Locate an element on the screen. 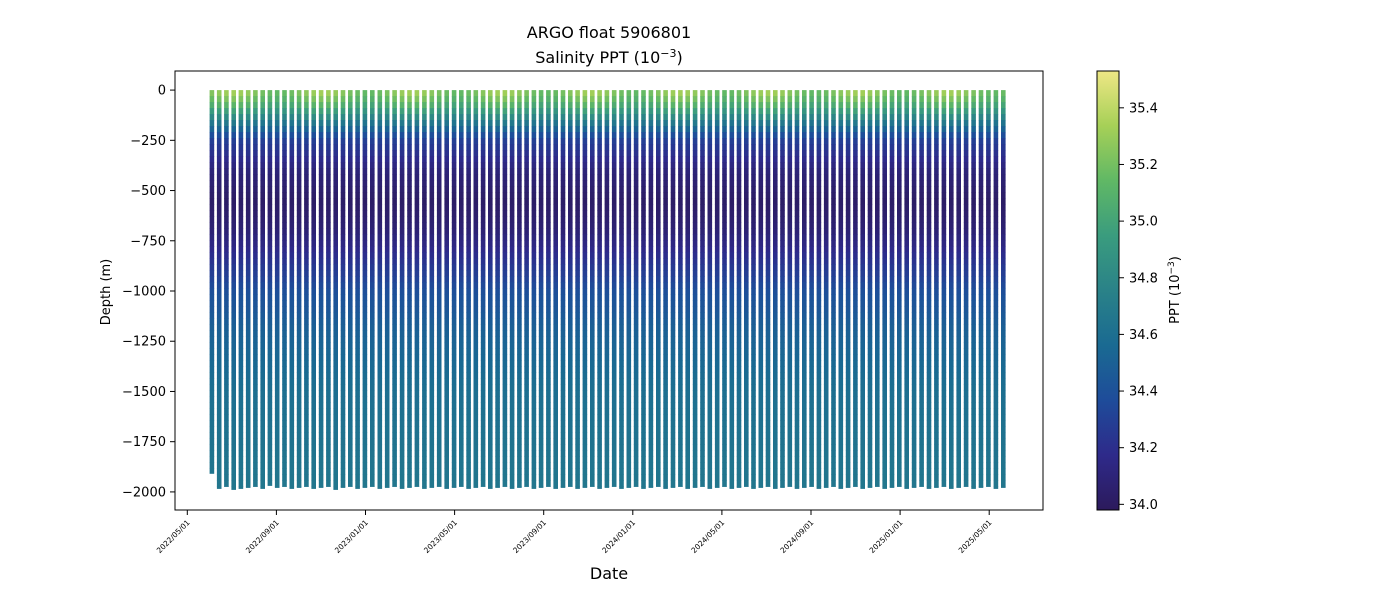 This screenshot has height=604, width=1400. colorbar-tick-label: 34.8 is located at coordinates (1143, 278).